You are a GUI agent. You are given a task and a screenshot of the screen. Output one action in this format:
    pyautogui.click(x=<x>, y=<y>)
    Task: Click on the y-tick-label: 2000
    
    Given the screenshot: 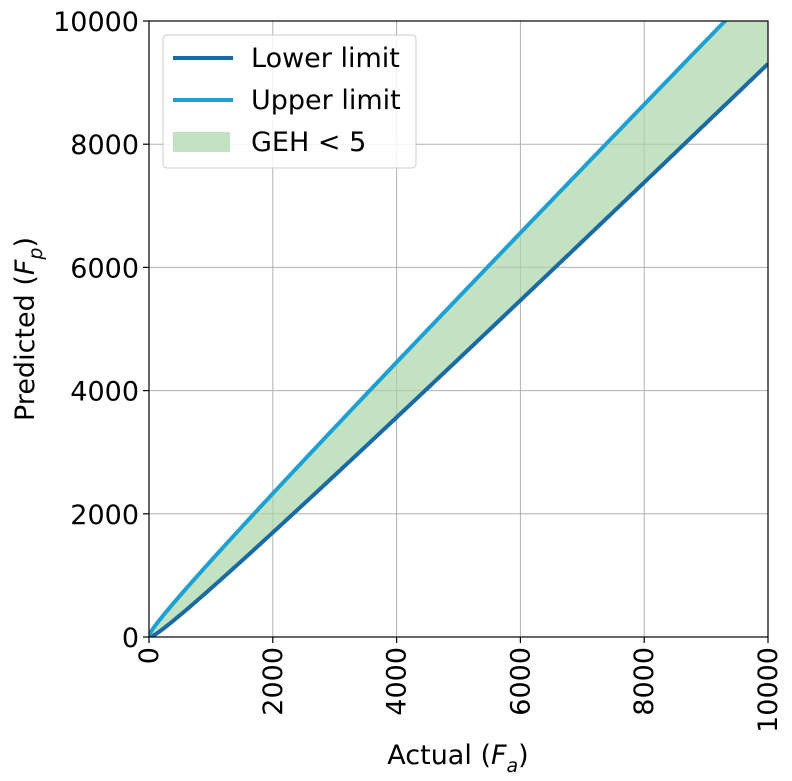 What is the action you would take?
    pyautogui.click(x=104, y=515)
    